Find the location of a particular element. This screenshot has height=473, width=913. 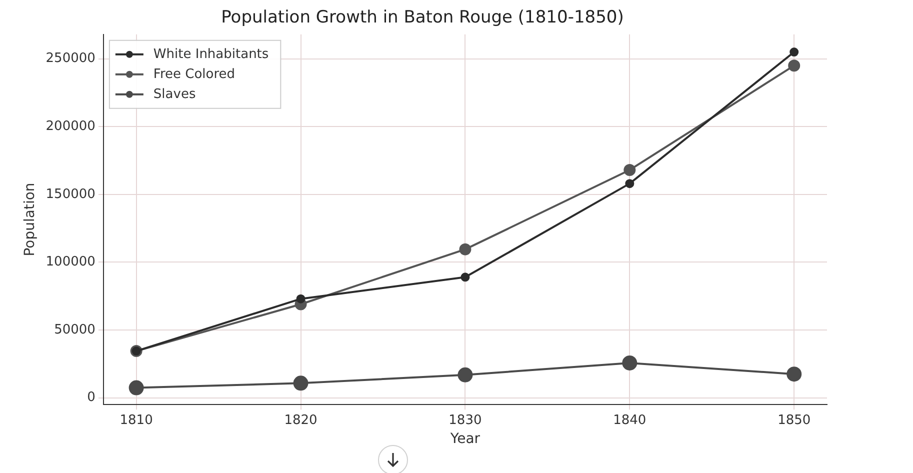

y-tick-label: 250000 is located at coordinates (71, 58).